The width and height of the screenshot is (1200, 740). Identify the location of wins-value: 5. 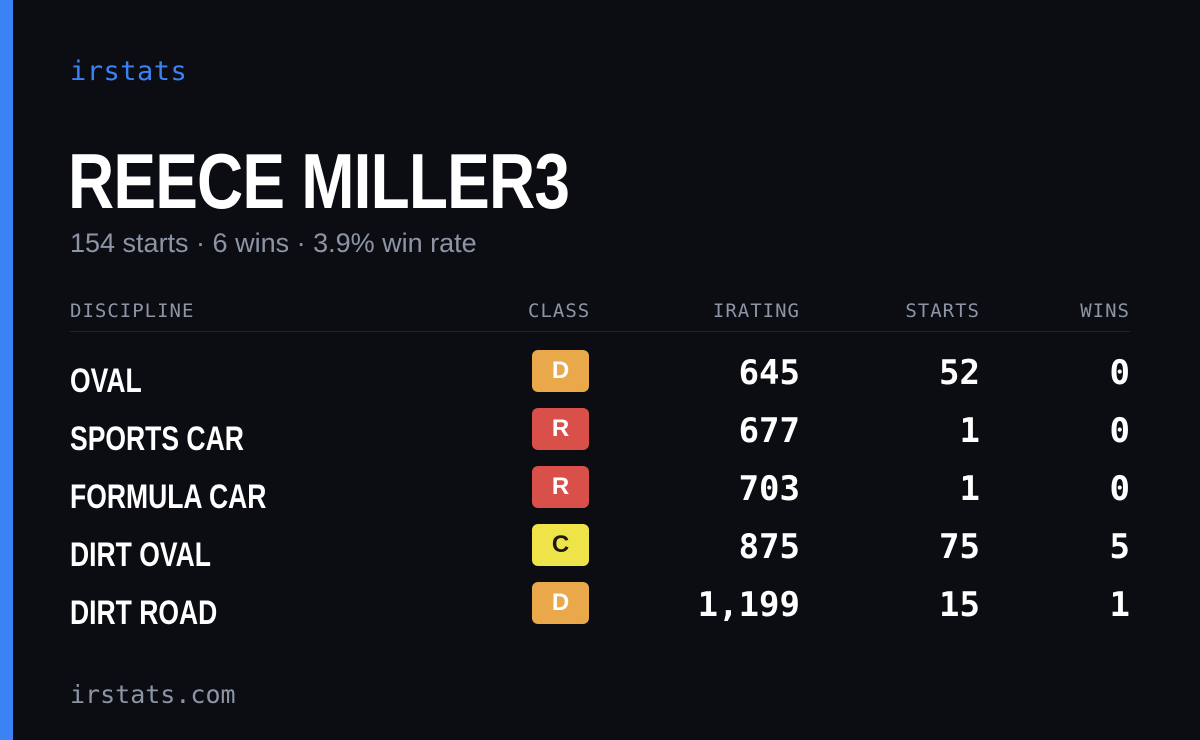
(1119, 547).